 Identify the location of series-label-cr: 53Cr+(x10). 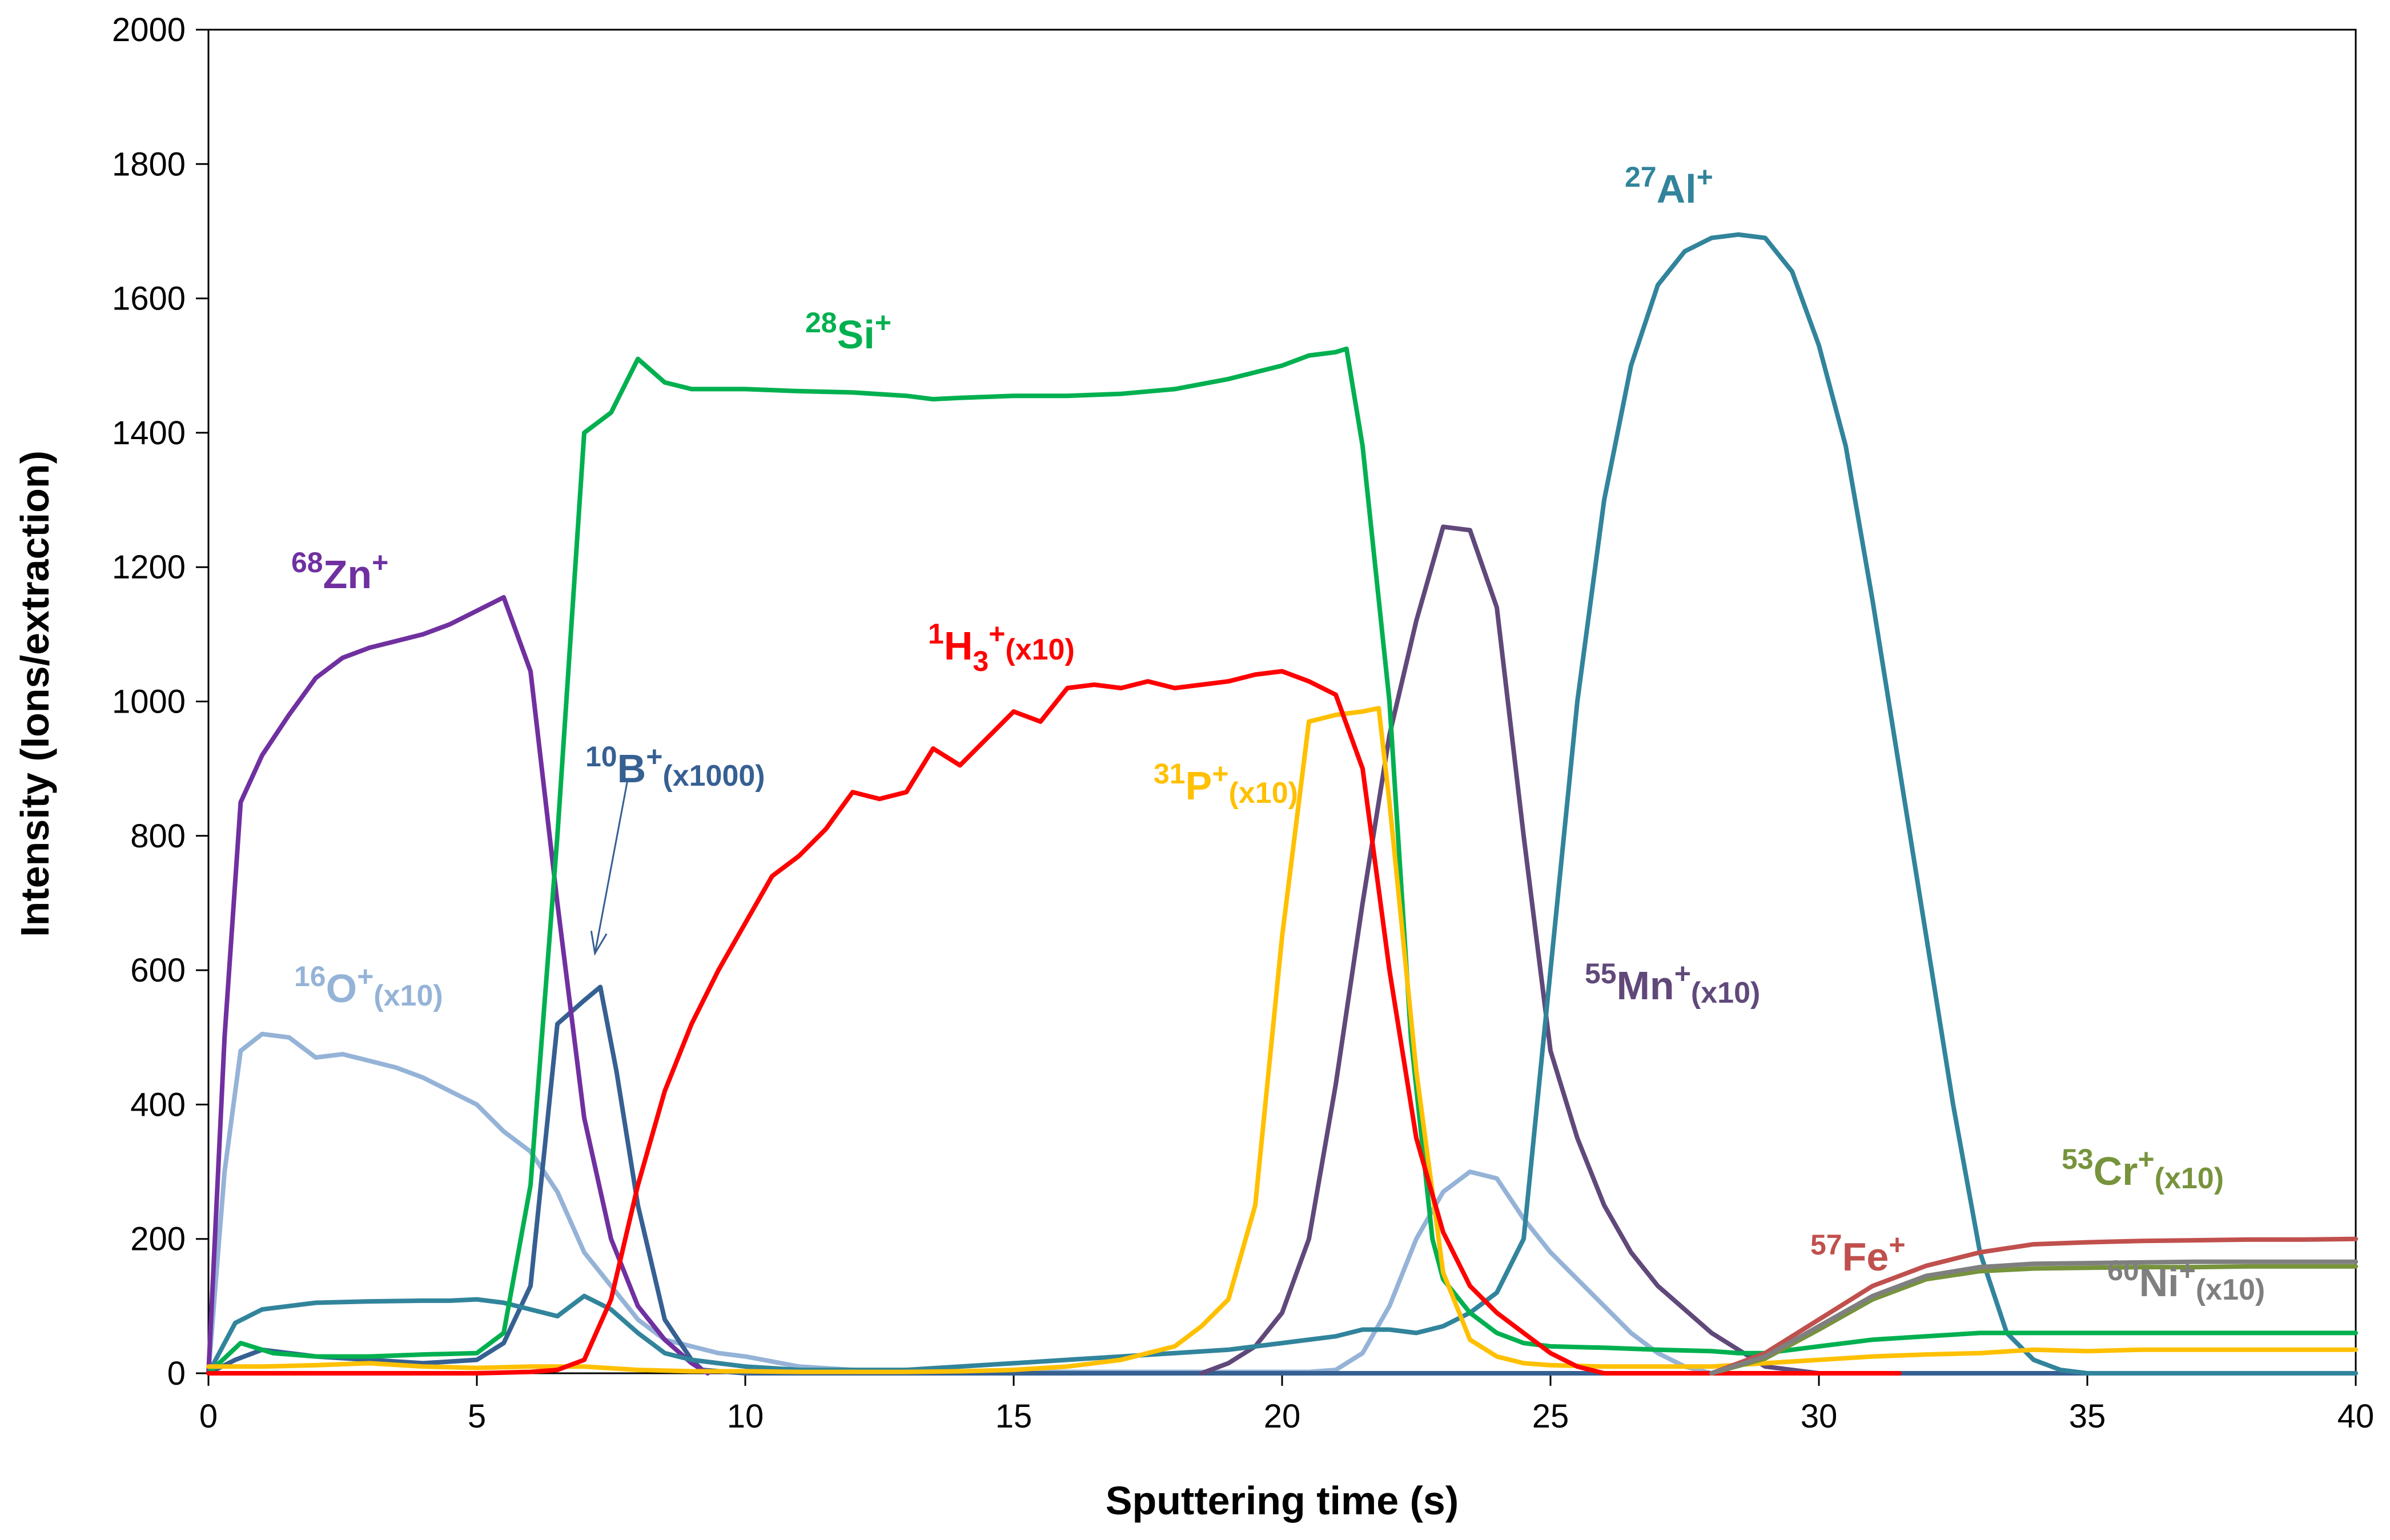
(2143, 1169).